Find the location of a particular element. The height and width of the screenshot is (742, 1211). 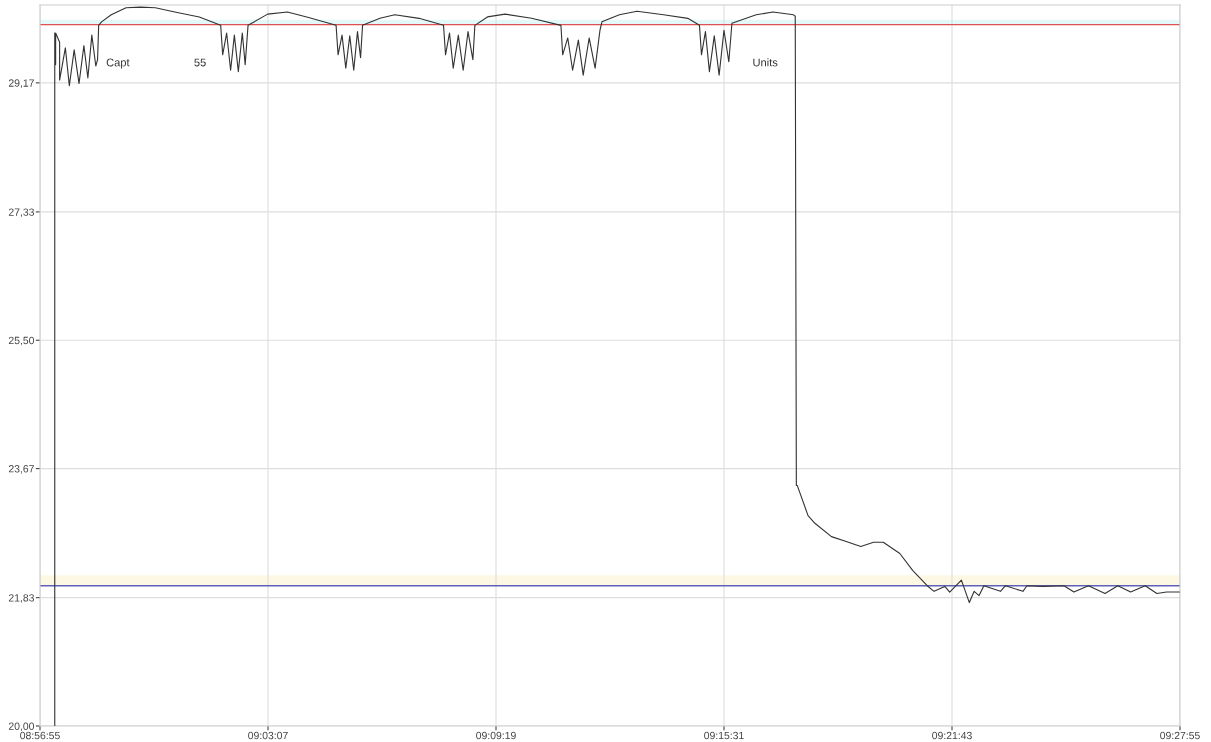

x-tick-label: 09:03:07 is located at coordinates (268, 735).